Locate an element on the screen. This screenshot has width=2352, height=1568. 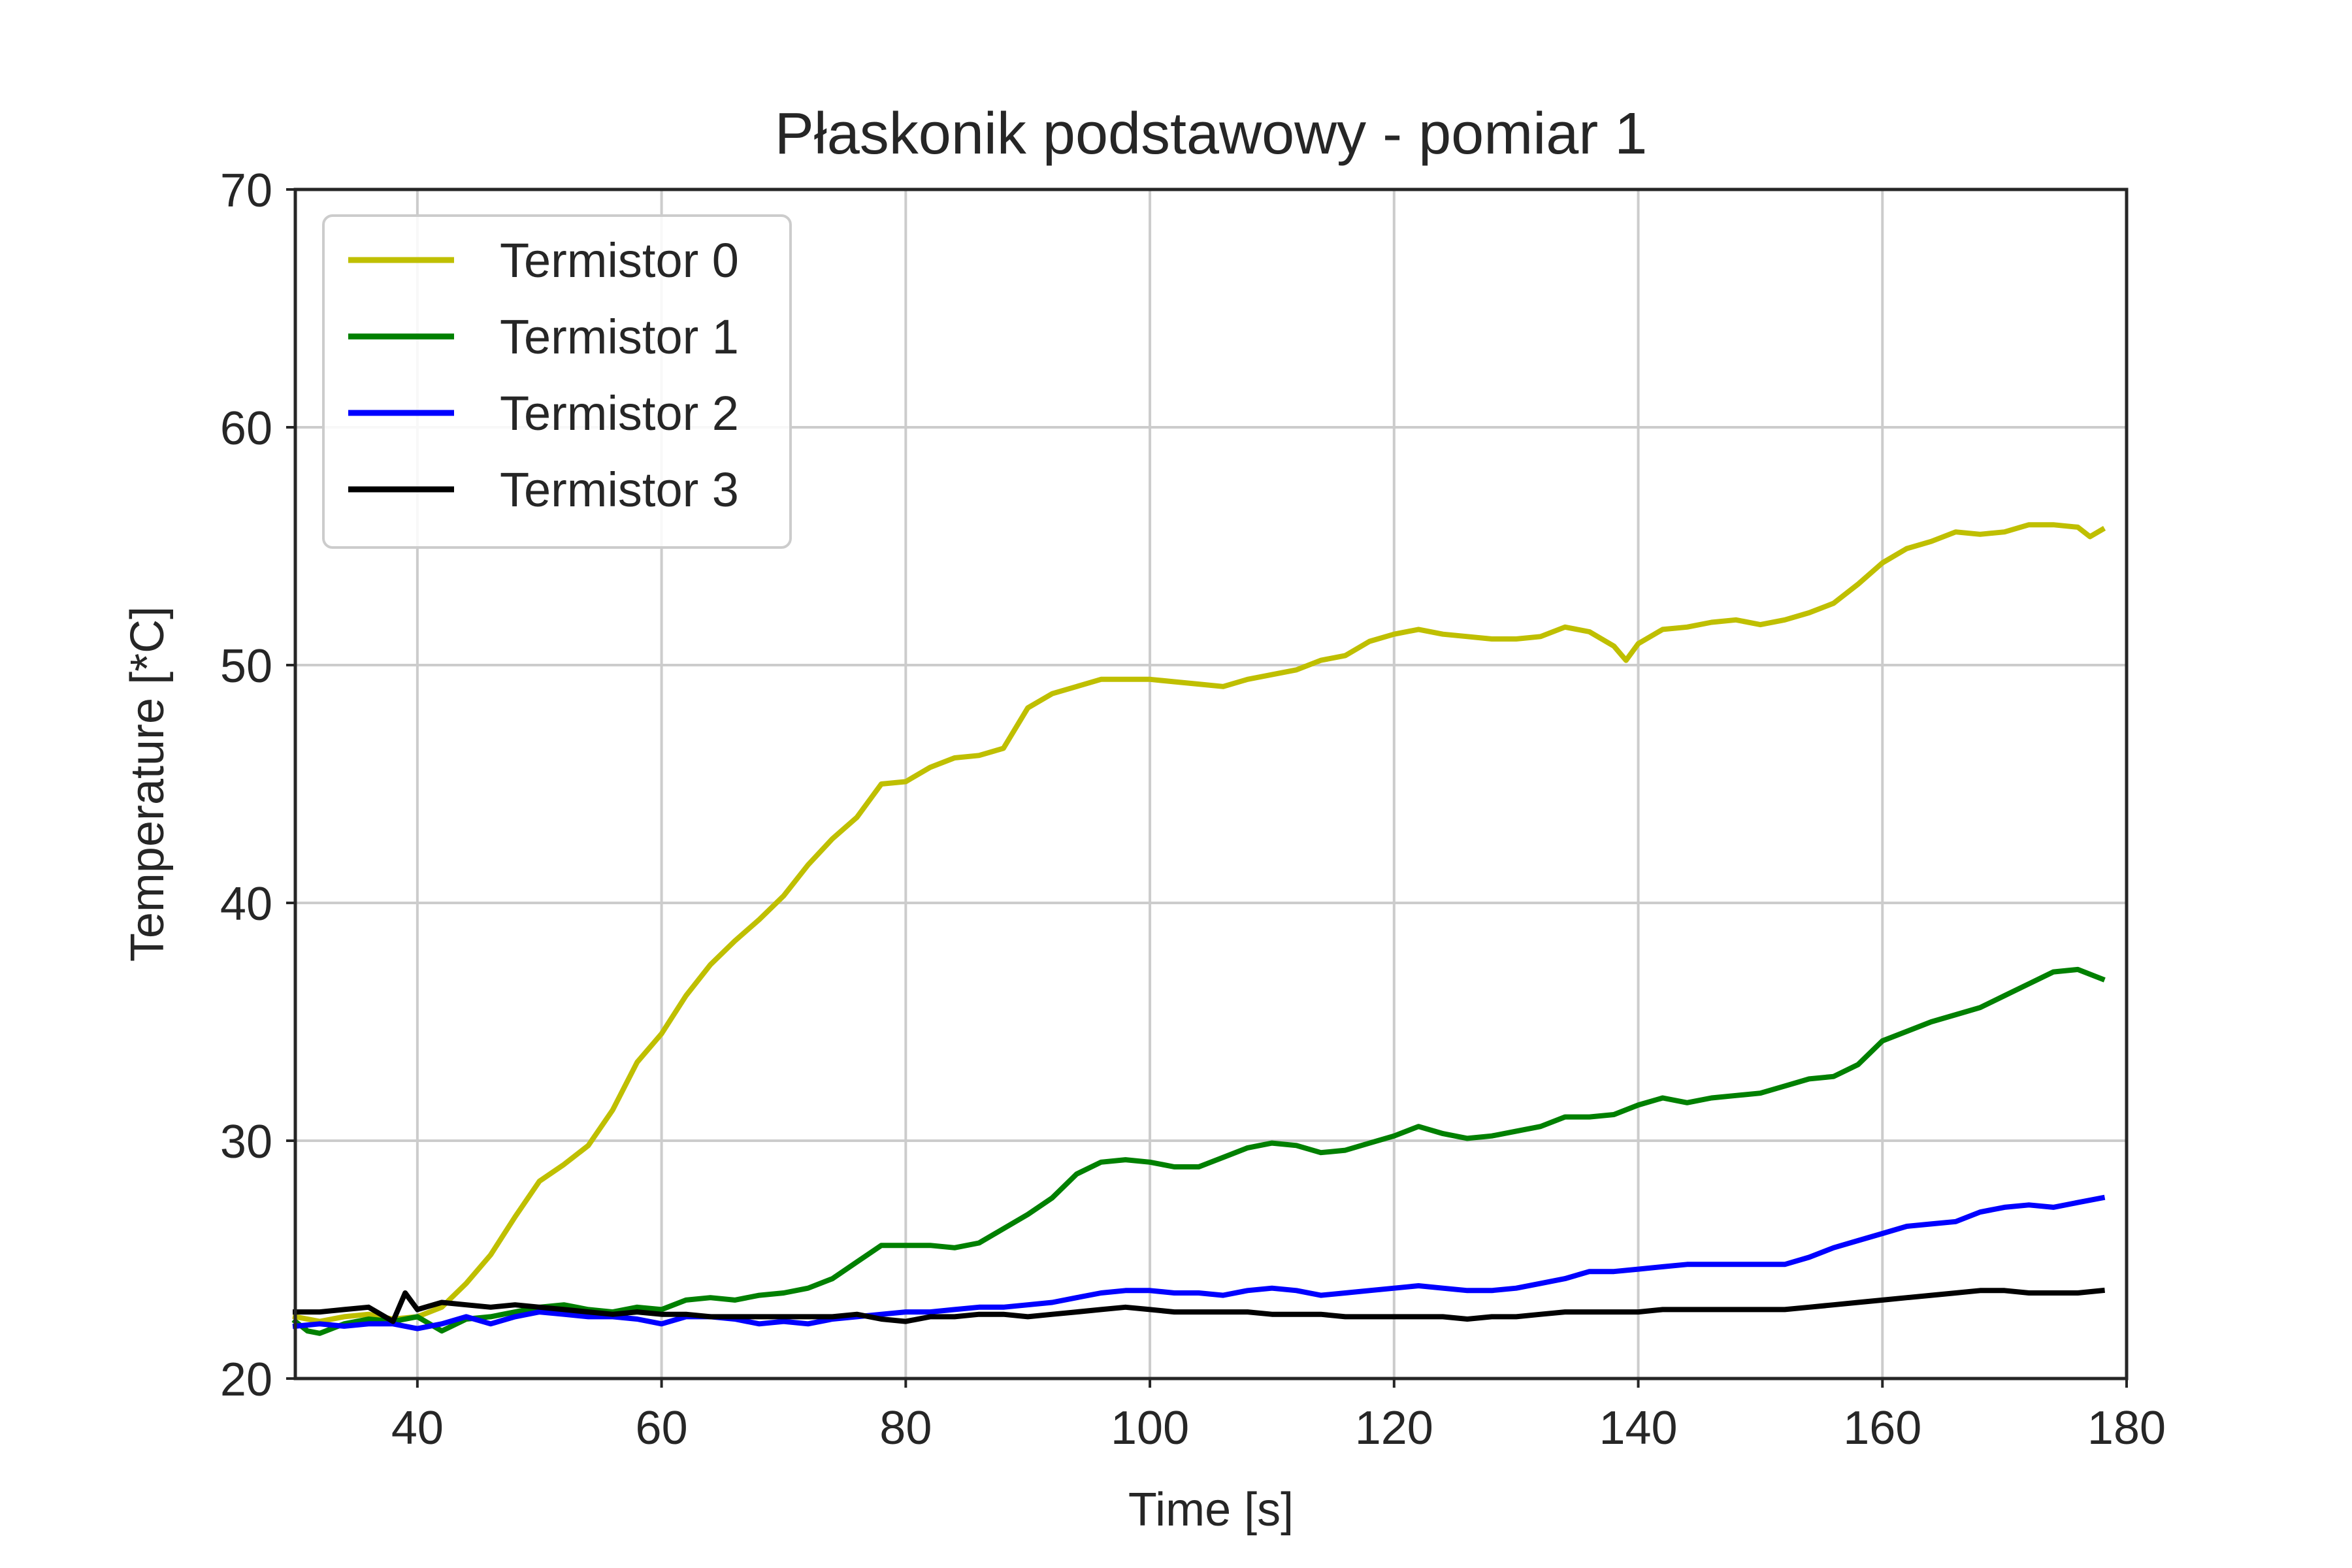
x-tick-label: 180 is located at coordinates (2126, 1428).